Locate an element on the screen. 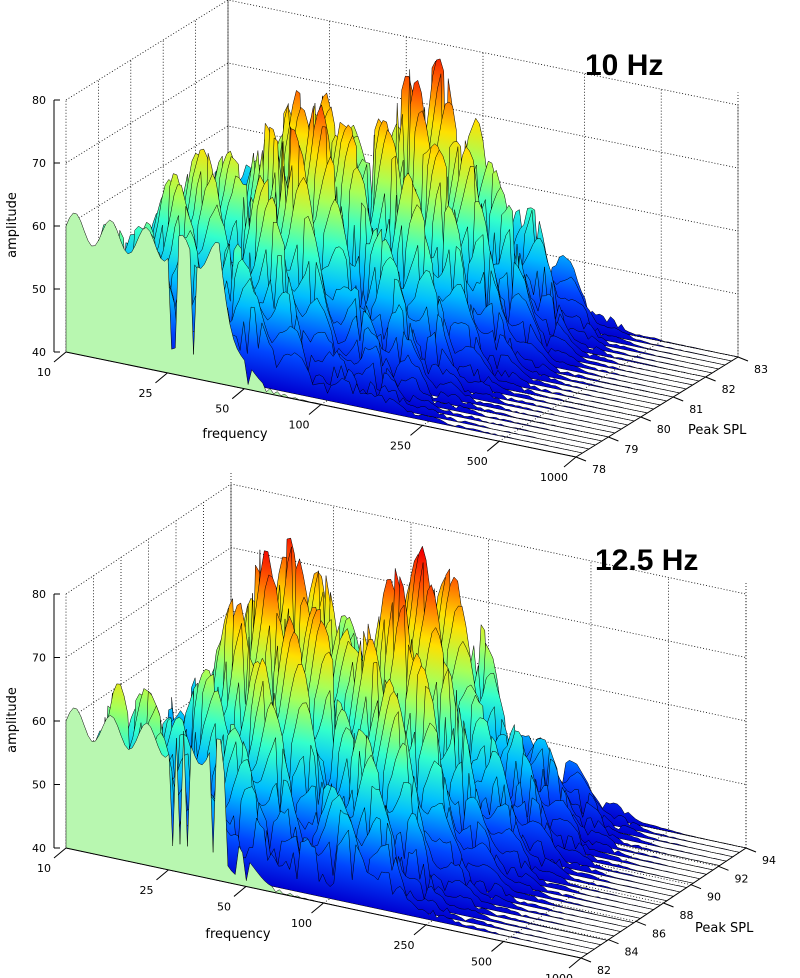  spl-tick-label: 94 is located at coordinates (769, 860).